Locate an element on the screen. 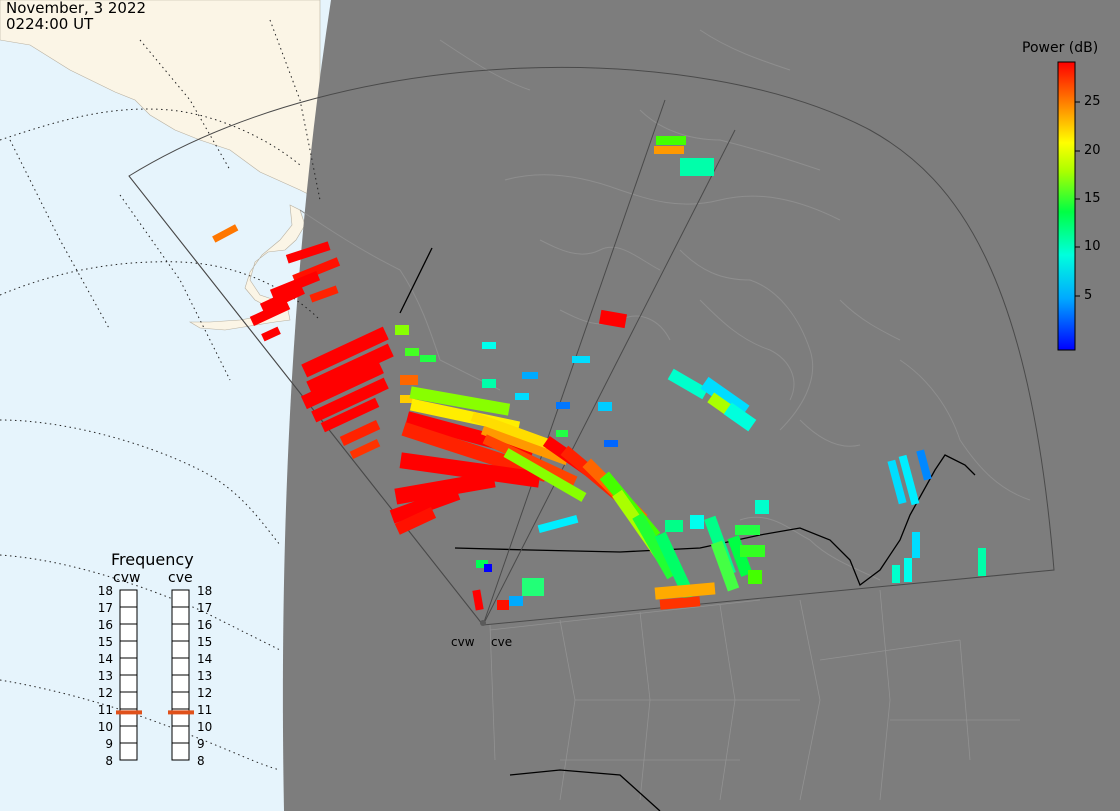 The height and width of the screenshot is (811, 1120). frequency-tick-left: 9 is located at coordinates (109, 744).